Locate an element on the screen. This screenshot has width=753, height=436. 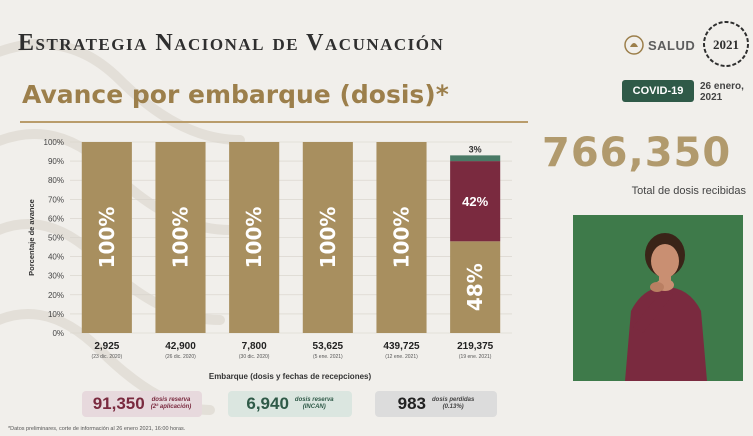
summary-label: dosis perdidas (0.13%) is located at coordinates (453, 404).